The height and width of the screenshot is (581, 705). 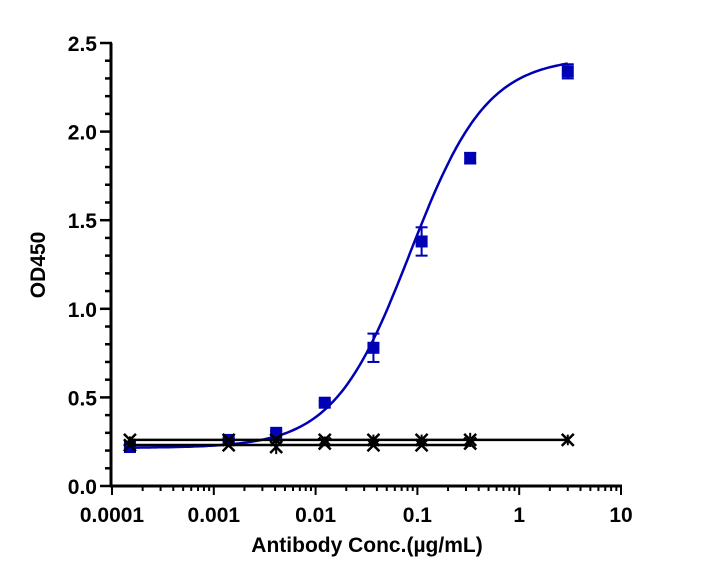 I want to click on y-tick-label: 1.5, so click(x=83, y=221).